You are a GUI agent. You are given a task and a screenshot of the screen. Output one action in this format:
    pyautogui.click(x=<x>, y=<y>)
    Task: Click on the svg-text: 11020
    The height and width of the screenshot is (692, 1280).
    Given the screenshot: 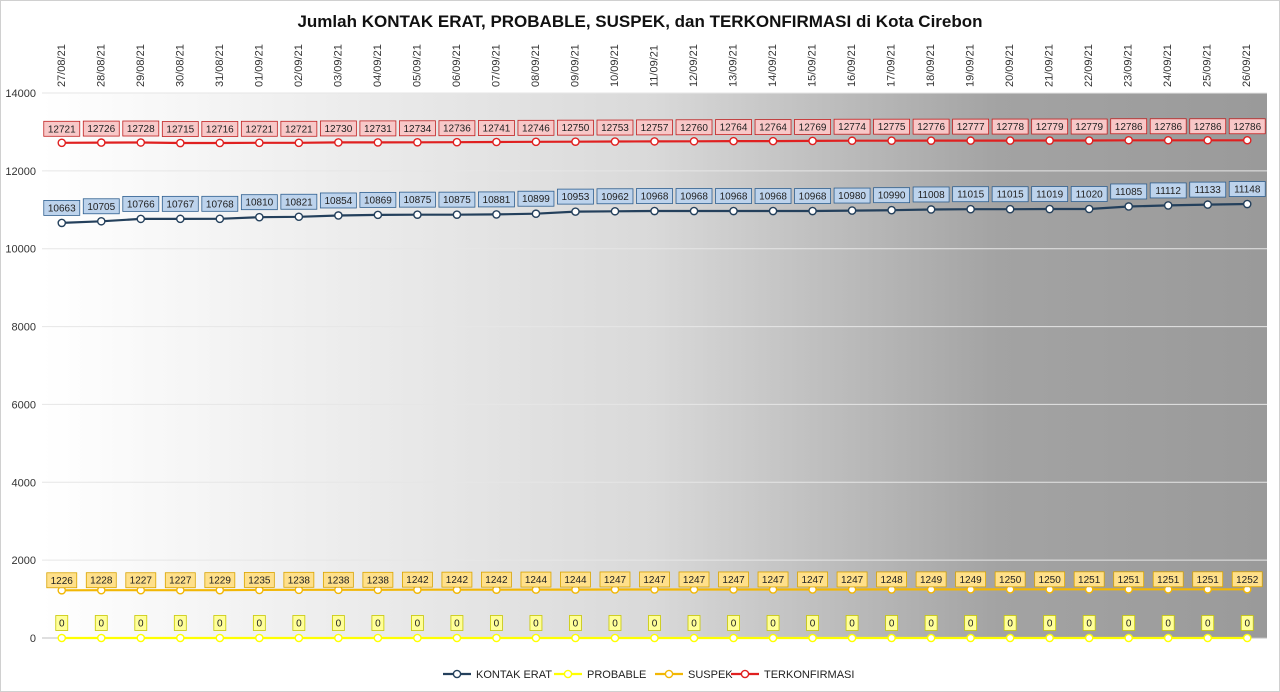 What is the action you would take?
    pyautogui.click(x=1090, y=195)
    